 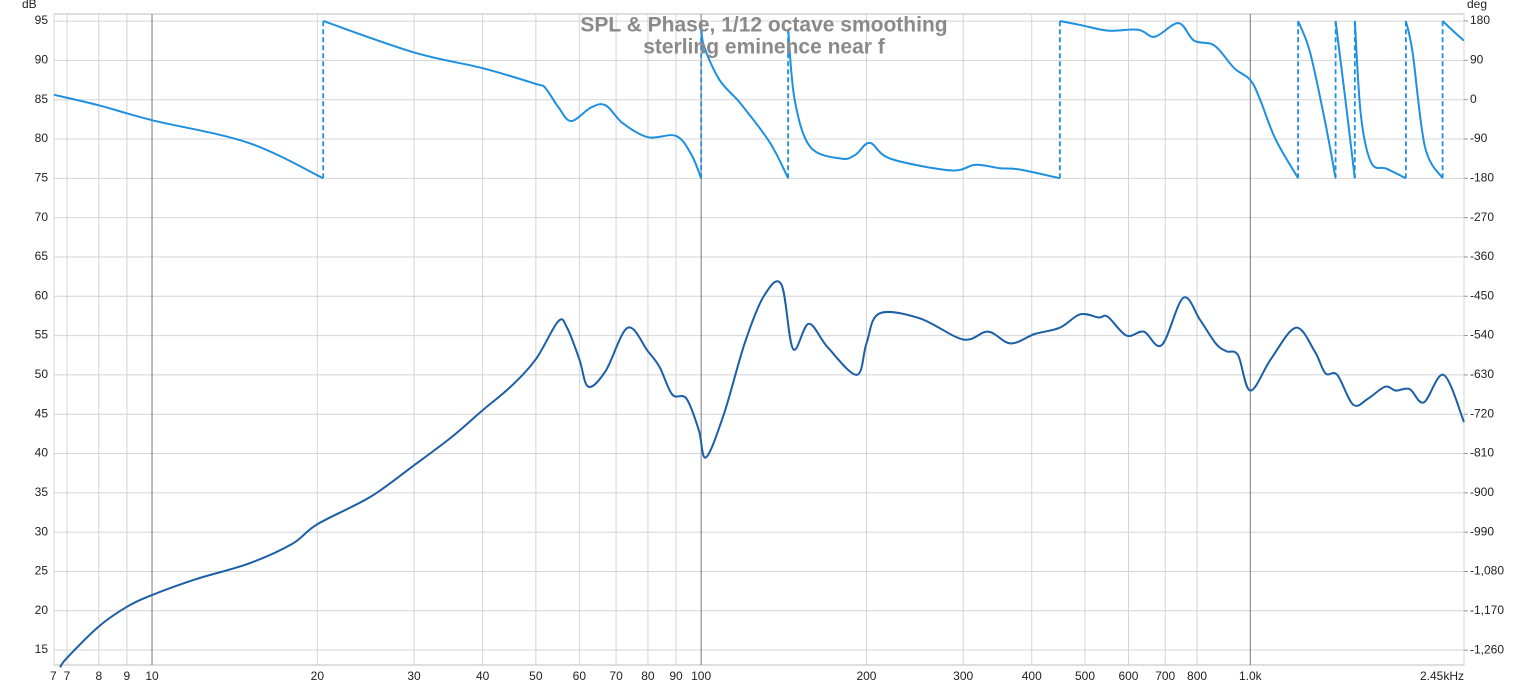 I want to click on y-tick-label: 40, so click(x=42, y=453).